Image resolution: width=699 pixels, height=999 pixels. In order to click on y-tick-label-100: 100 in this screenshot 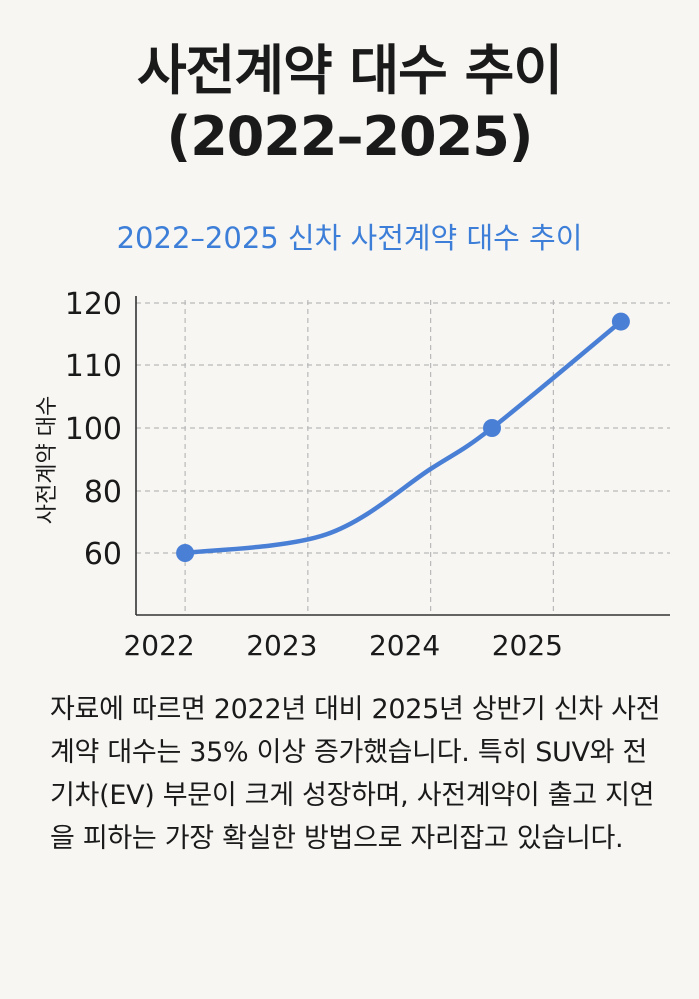, I will do `click(93, 429)`.